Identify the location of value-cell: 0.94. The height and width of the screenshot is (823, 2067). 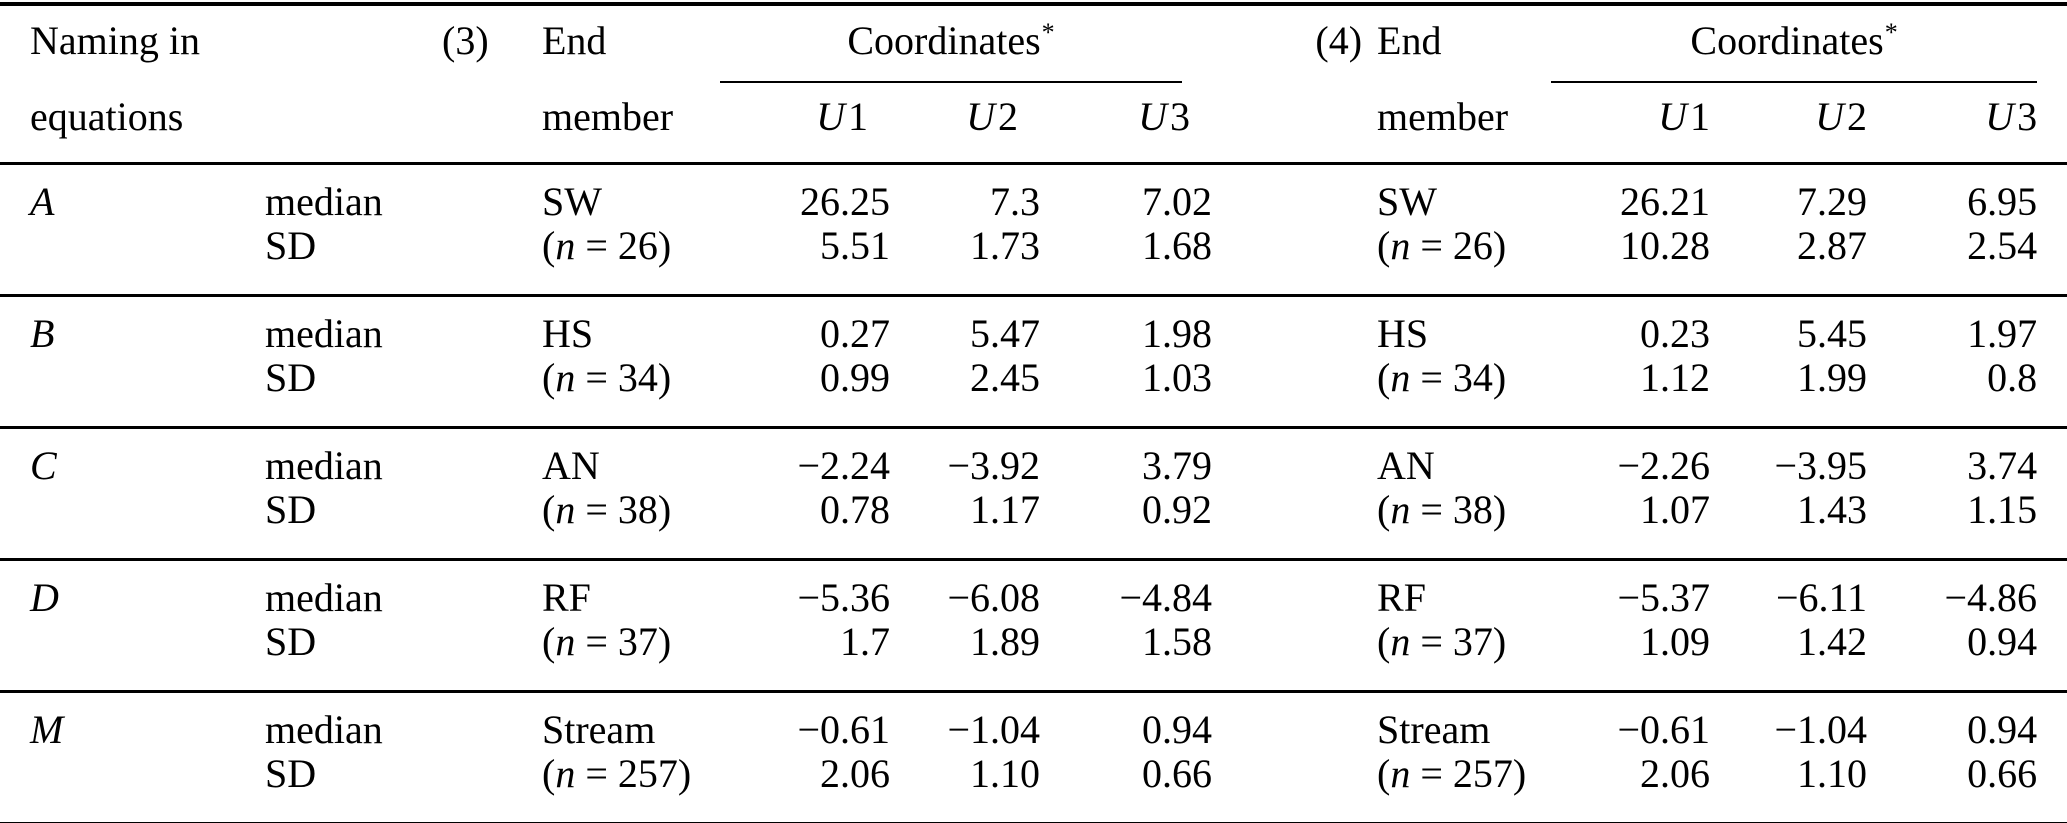
(1967, 720).